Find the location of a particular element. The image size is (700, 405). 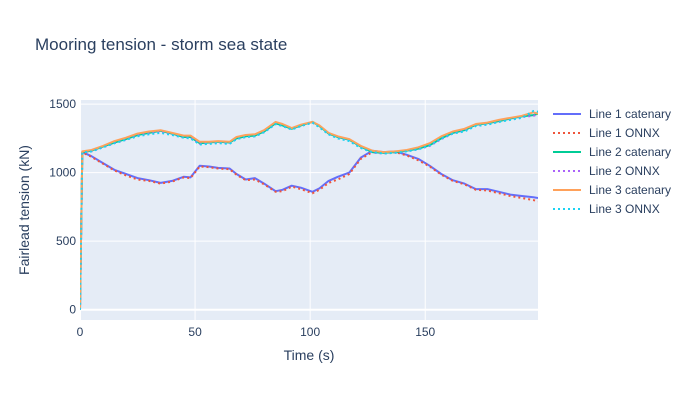

chart-title: Mooring tension - storm sea state is located at coordinates (161, 44).